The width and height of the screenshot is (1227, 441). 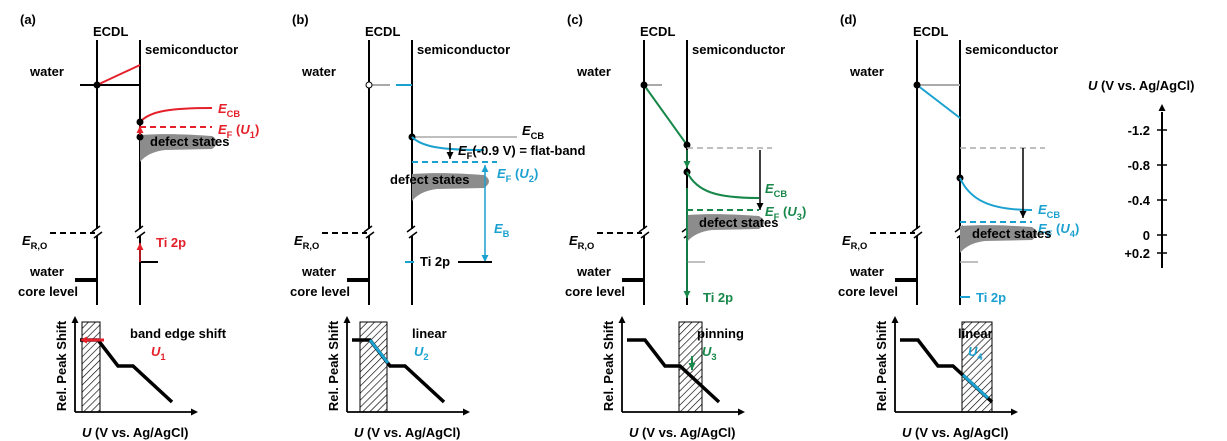 I want to click on e-f-label: EF (U3), so click(x=785, y=213).